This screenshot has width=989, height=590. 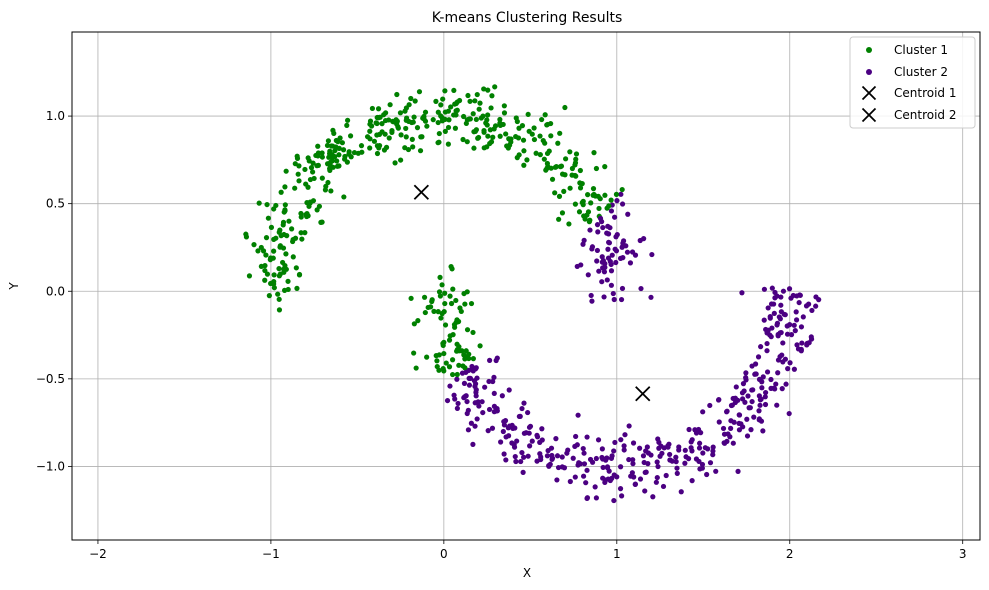 I want to click on y-axis-label: Y, so click(x=14, y=286).